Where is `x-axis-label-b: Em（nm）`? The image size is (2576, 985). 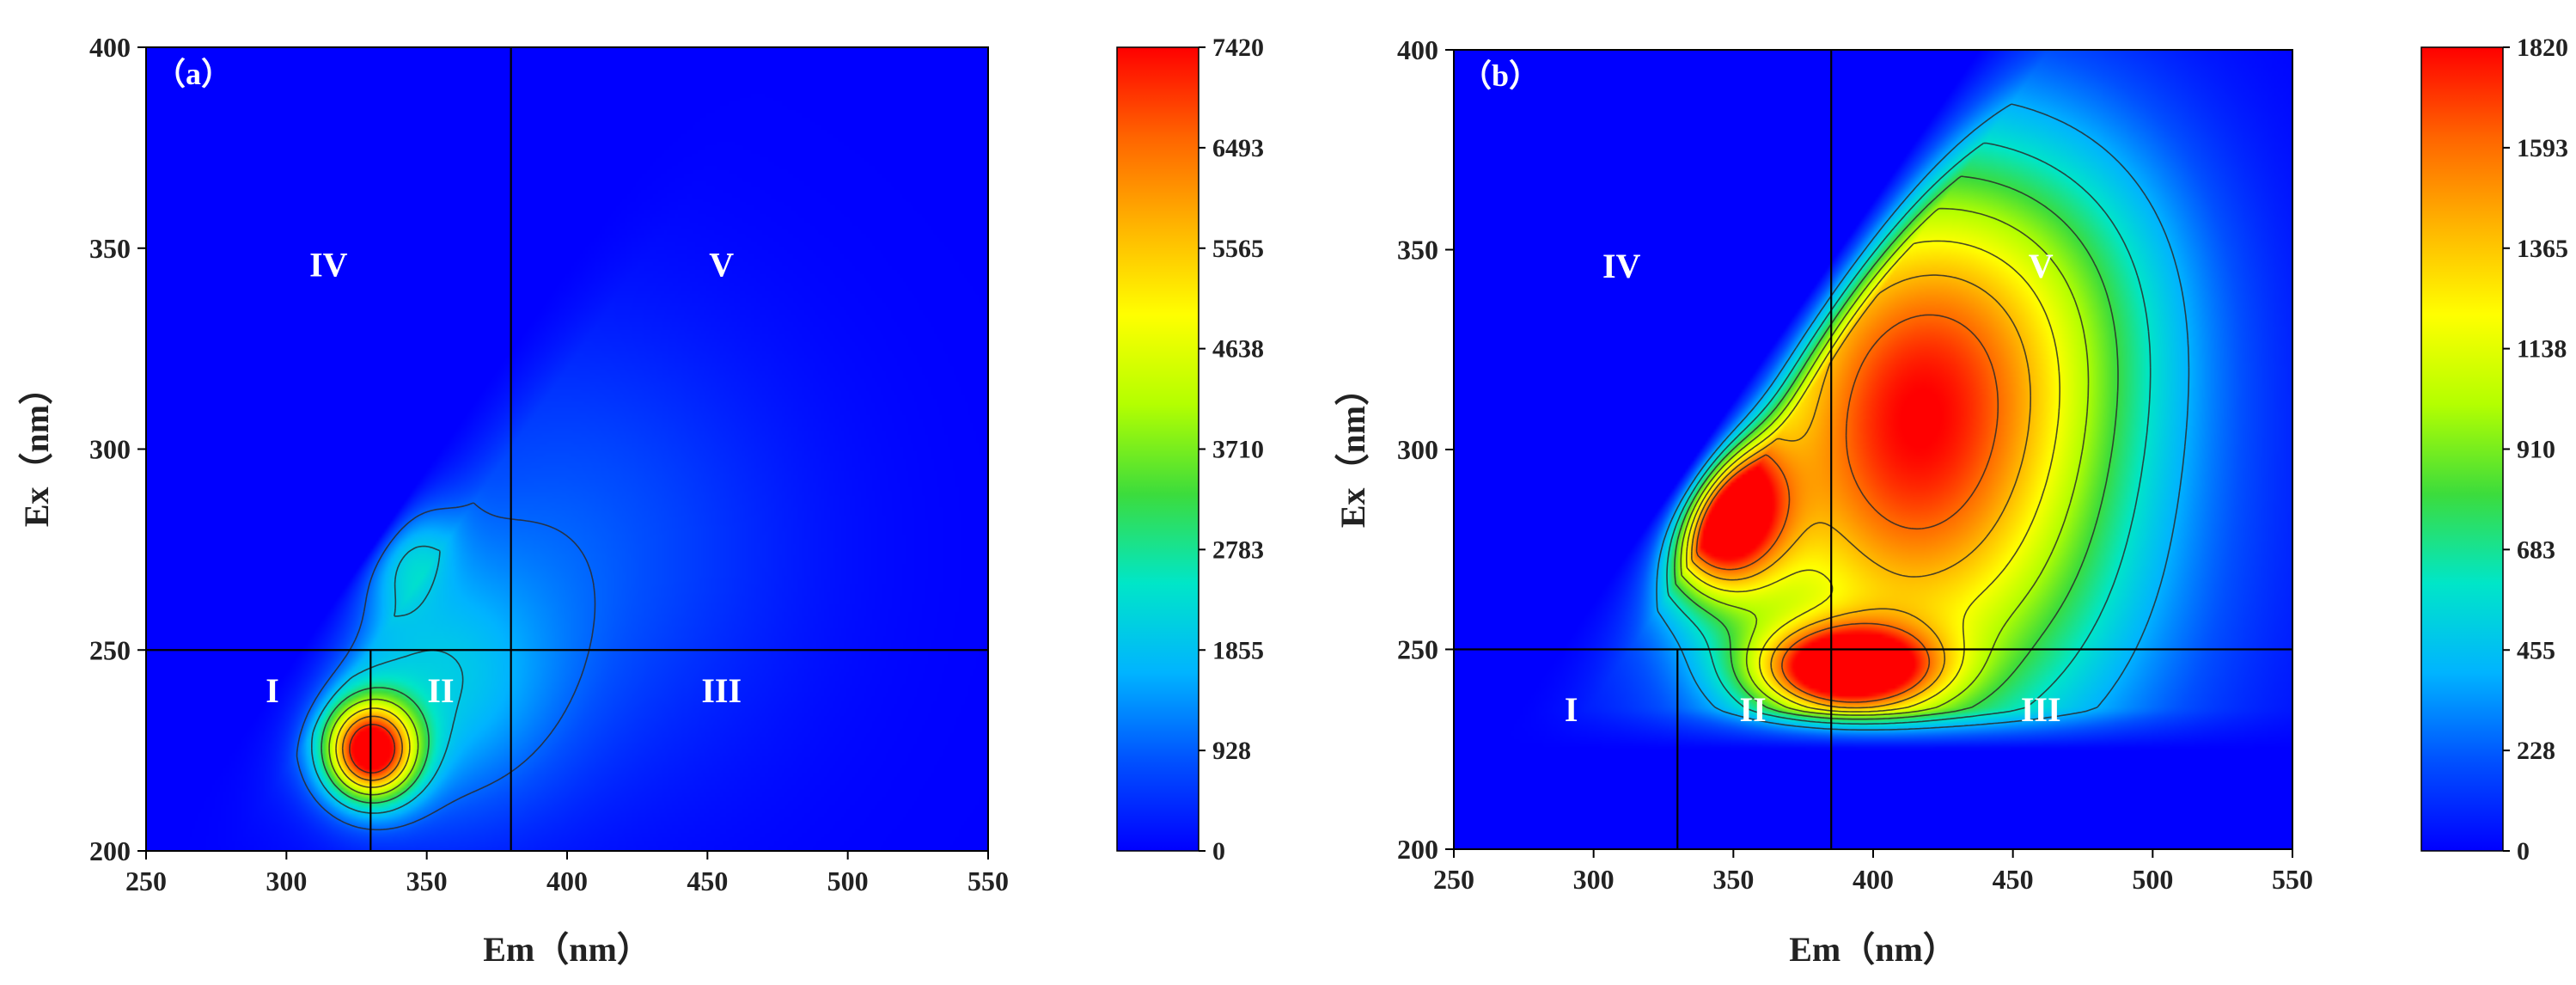 x-axis-label-b: Em（nm） is located at coordinates (1873, 949).